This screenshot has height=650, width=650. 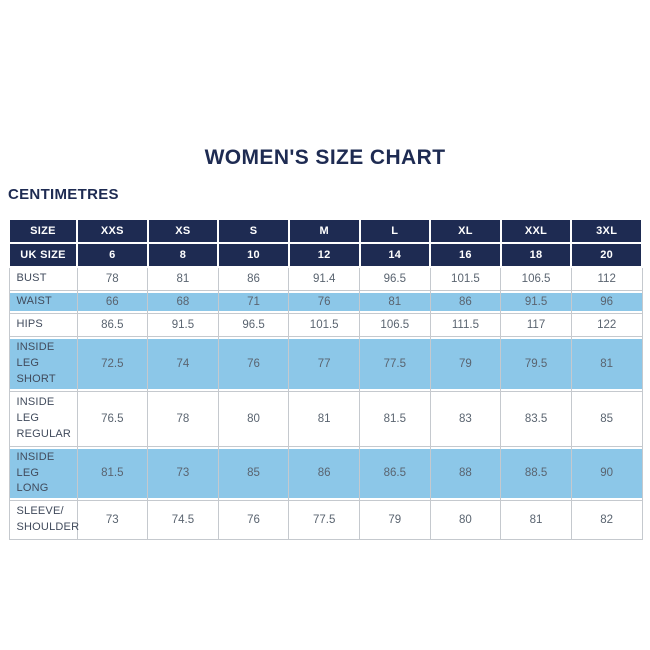 What do you see at coordinates (465, 231) in the screenshot?
I see `header-cell: XL` at bounding box center [465, 231].